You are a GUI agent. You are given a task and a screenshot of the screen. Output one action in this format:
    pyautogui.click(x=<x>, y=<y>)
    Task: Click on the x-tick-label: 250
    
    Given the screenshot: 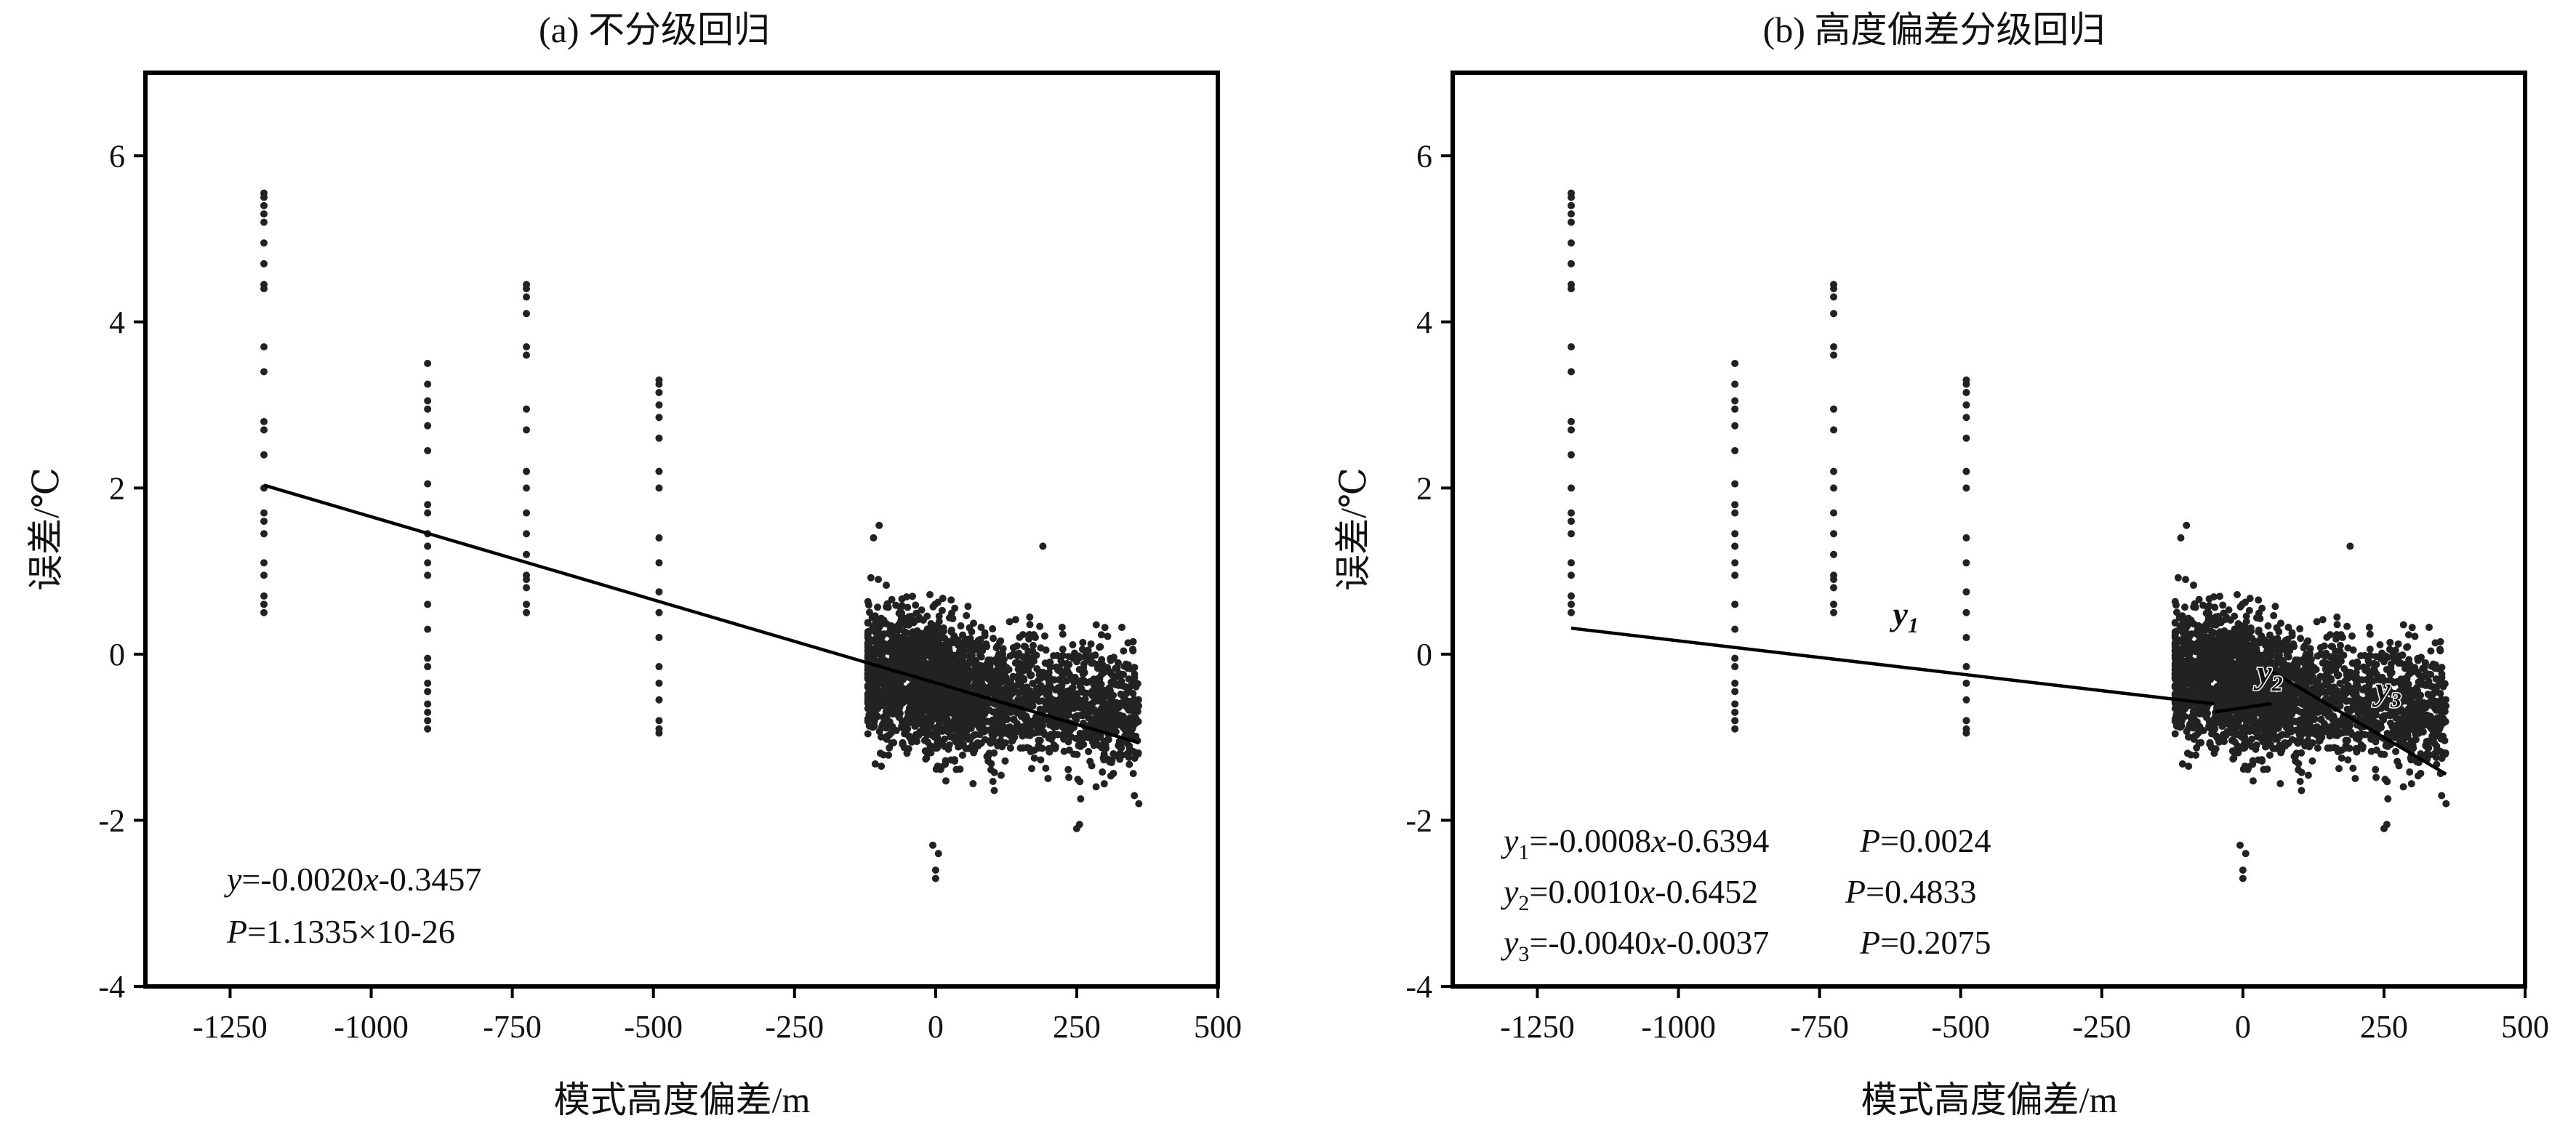 What is the action you would take?
    pyautogui.click(x=1077, y=1027)
    